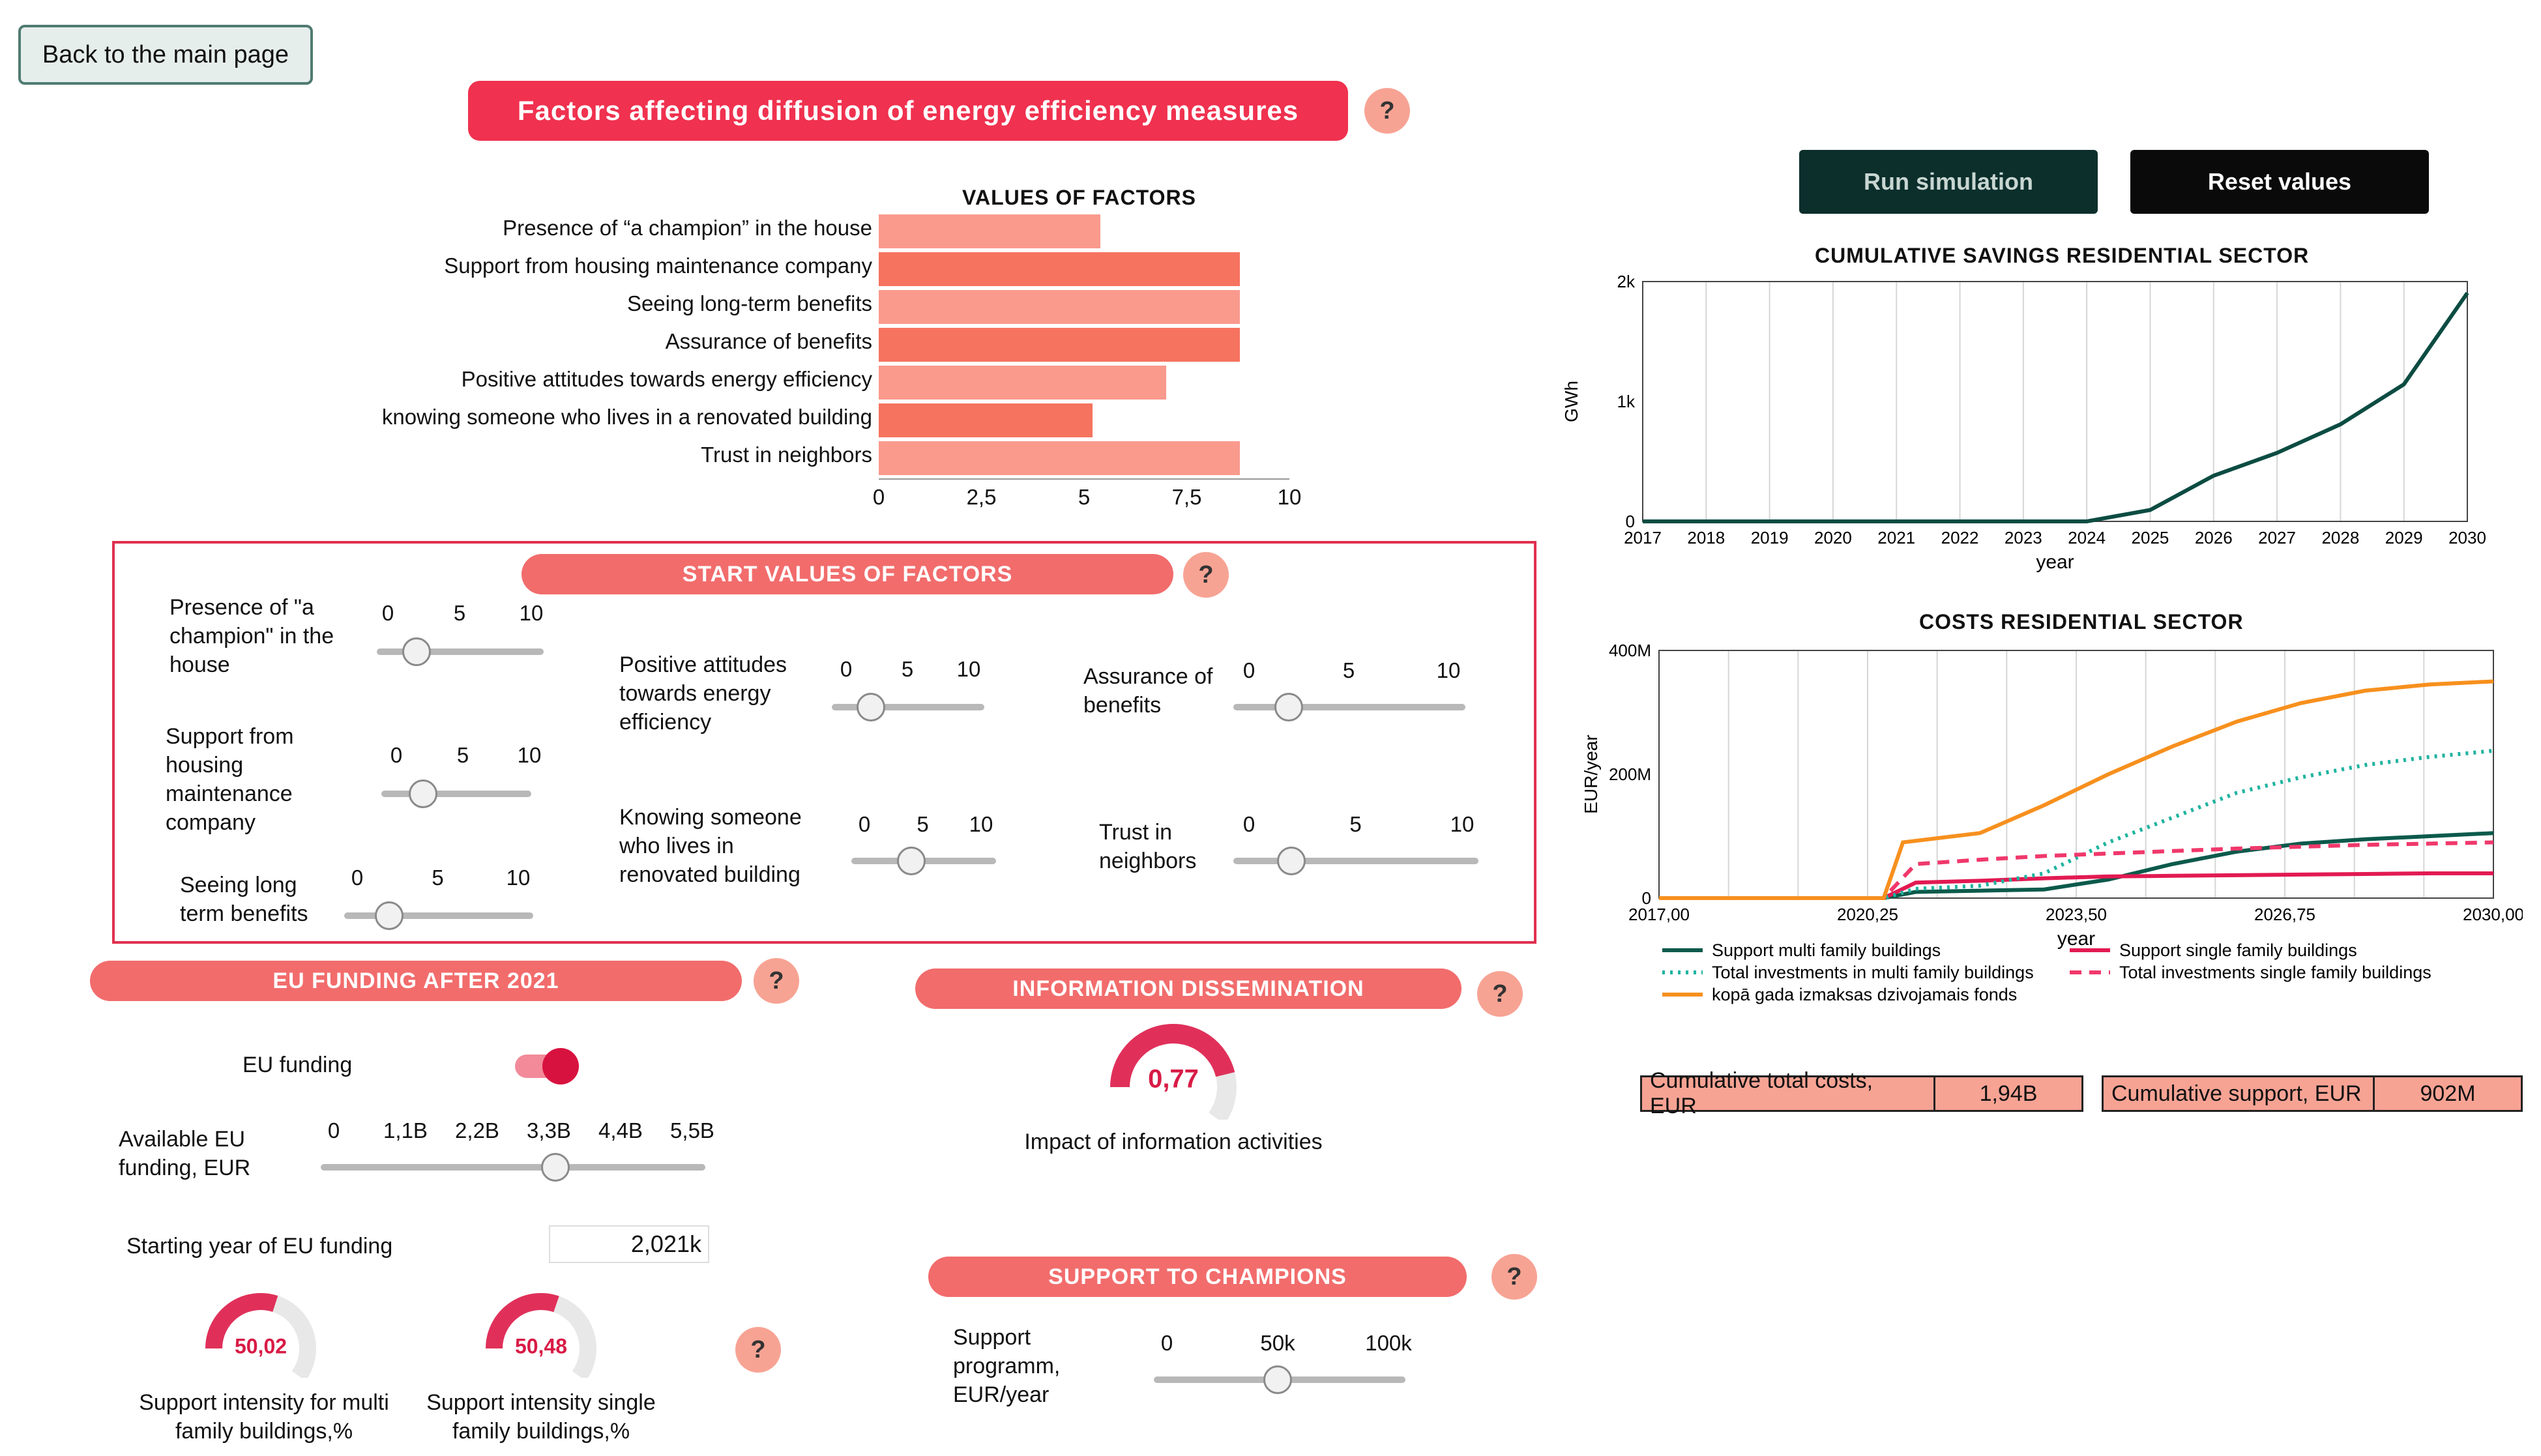 The height and width of the screenshot is (1456, 2541). What do you see at coordinates (1079, 198) in the screenshot?
I see `factors-chart-title: VALUES OF FACTORS` at bounding box center [1079, 198].